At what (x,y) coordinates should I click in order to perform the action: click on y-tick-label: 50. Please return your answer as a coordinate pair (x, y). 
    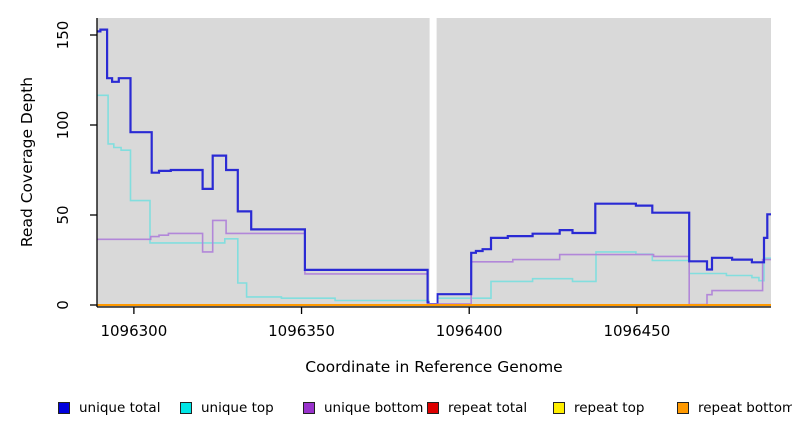
    Looking at the image, I should click on (63, 214).